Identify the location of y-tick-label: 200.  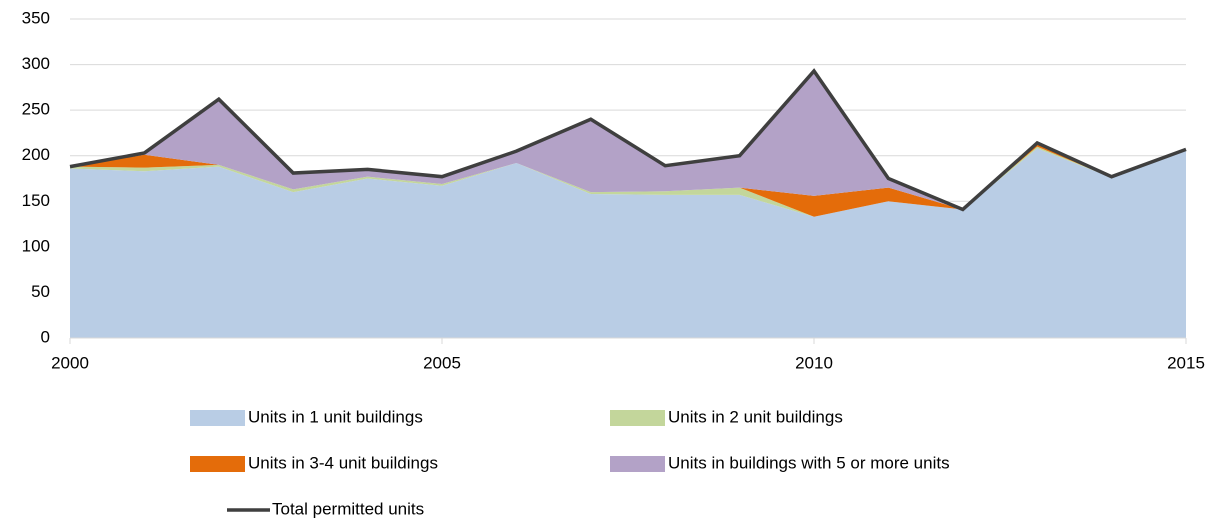
(36, 154).